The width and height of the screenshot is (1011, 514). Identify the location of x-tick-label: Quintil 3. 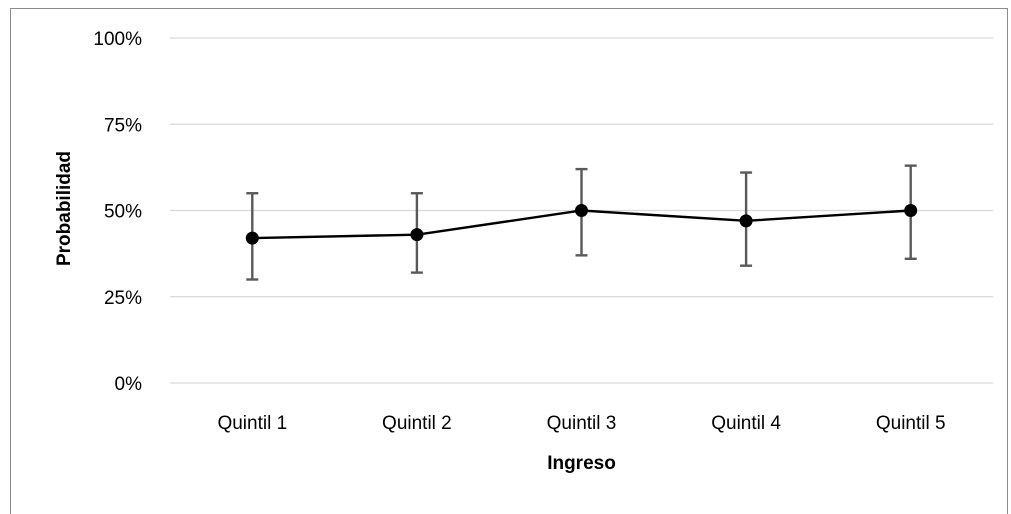
(582, 423).